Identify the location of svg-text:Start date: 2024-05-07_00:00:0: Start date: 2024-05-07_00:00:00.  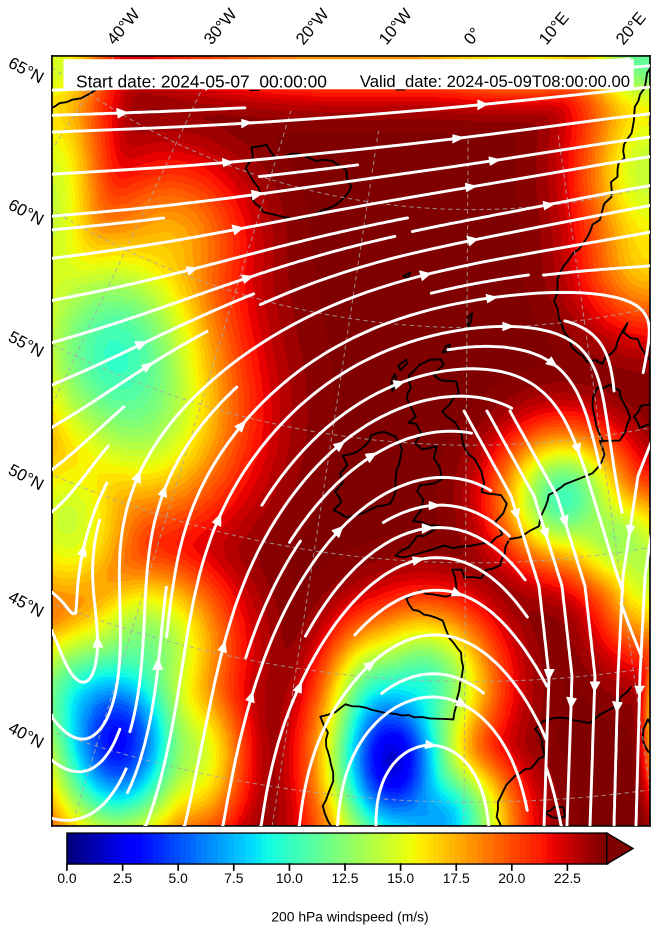
(201, 81).